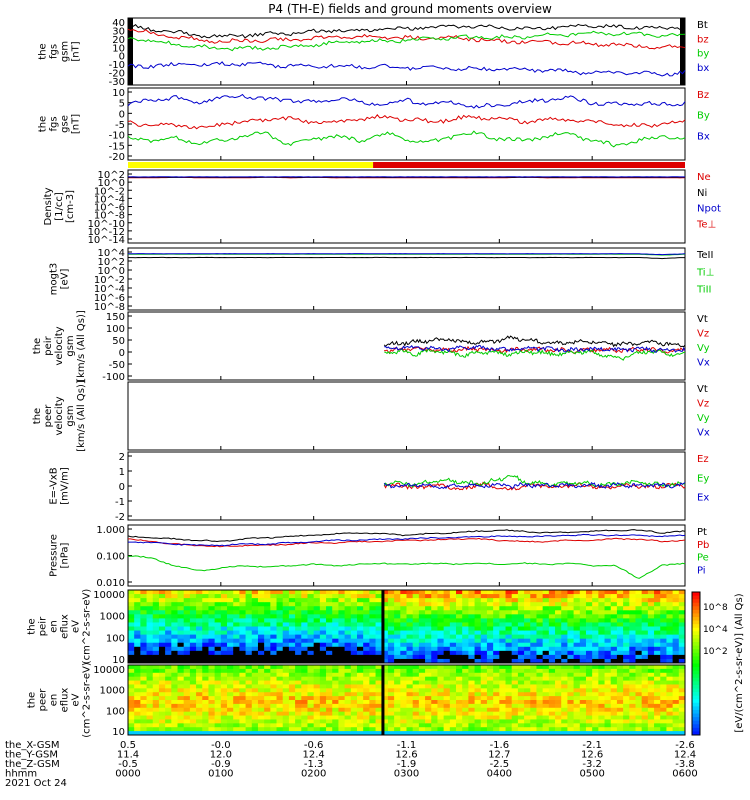 Image resolution: width=750 pixels, height=800 pixels. I want to click on footer-value: 0600, so click(684, 774).